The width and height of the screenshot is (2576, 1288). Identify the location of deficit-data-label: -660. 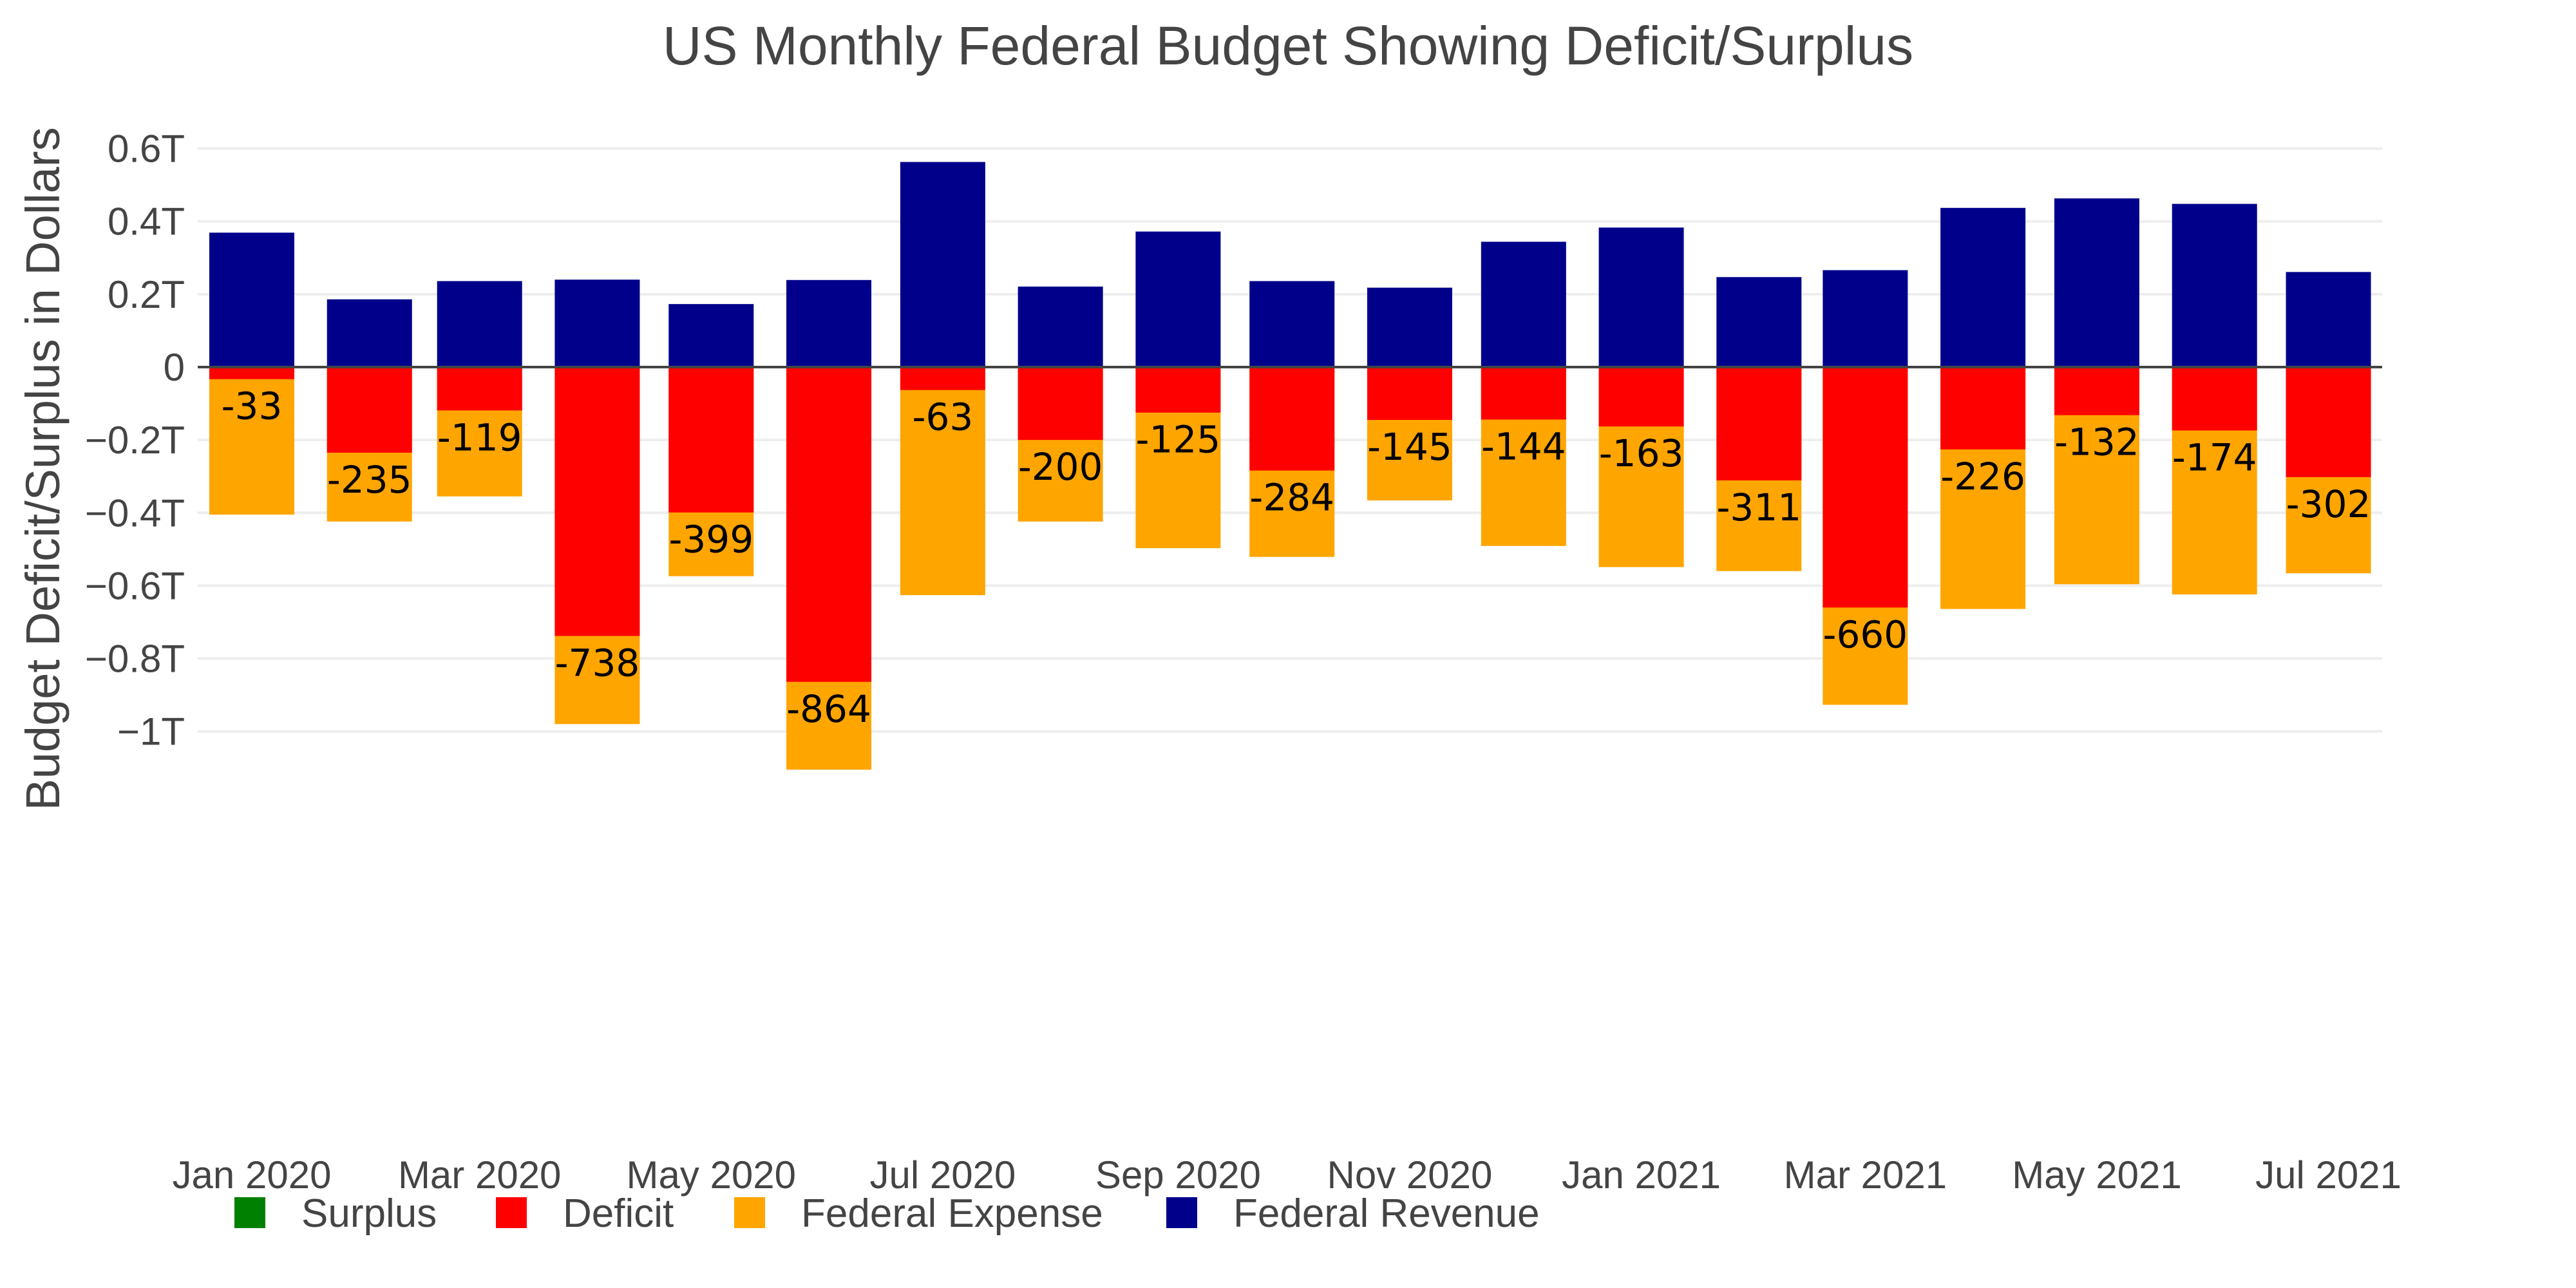
(1865, 634).